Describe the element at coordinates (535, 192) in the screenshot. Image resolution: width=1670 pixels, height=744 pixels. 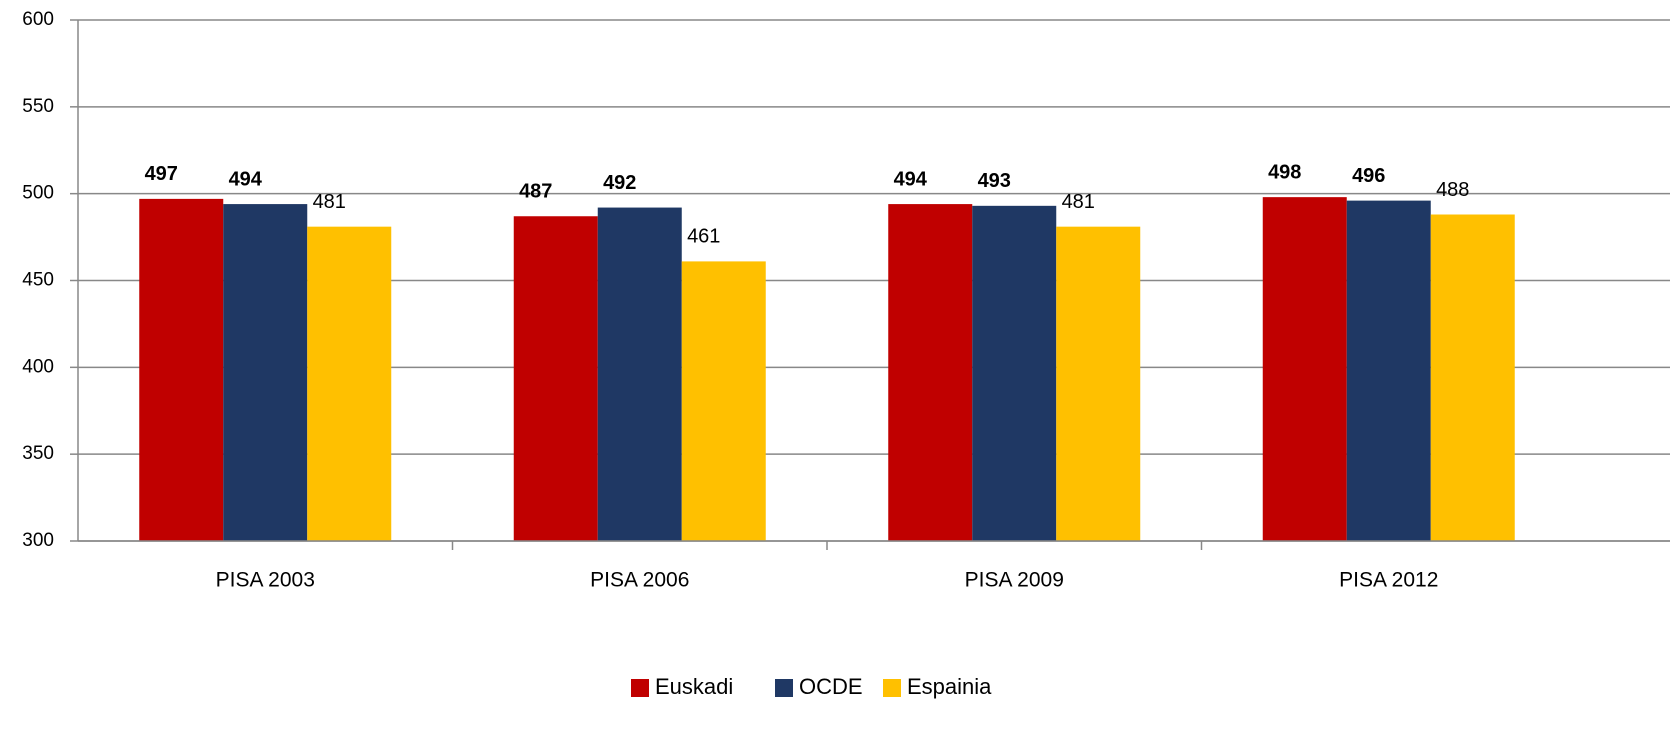
I see `data-label: 487` at that location.